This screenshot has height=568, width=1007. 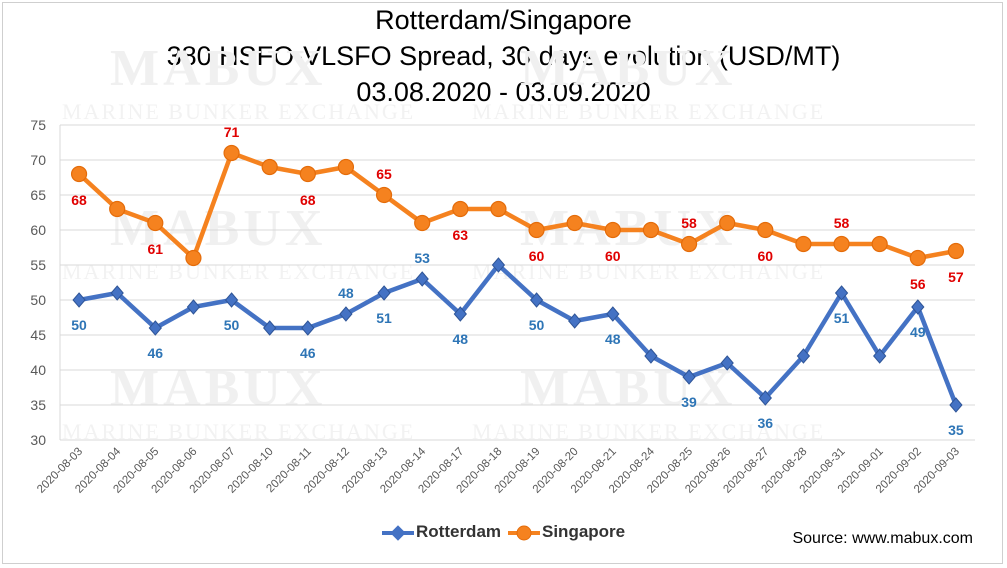 What do you see at coordinates (38, 195) in the screenshot?
I see `y-tick-label: 65` at bounding box center [38, 195].